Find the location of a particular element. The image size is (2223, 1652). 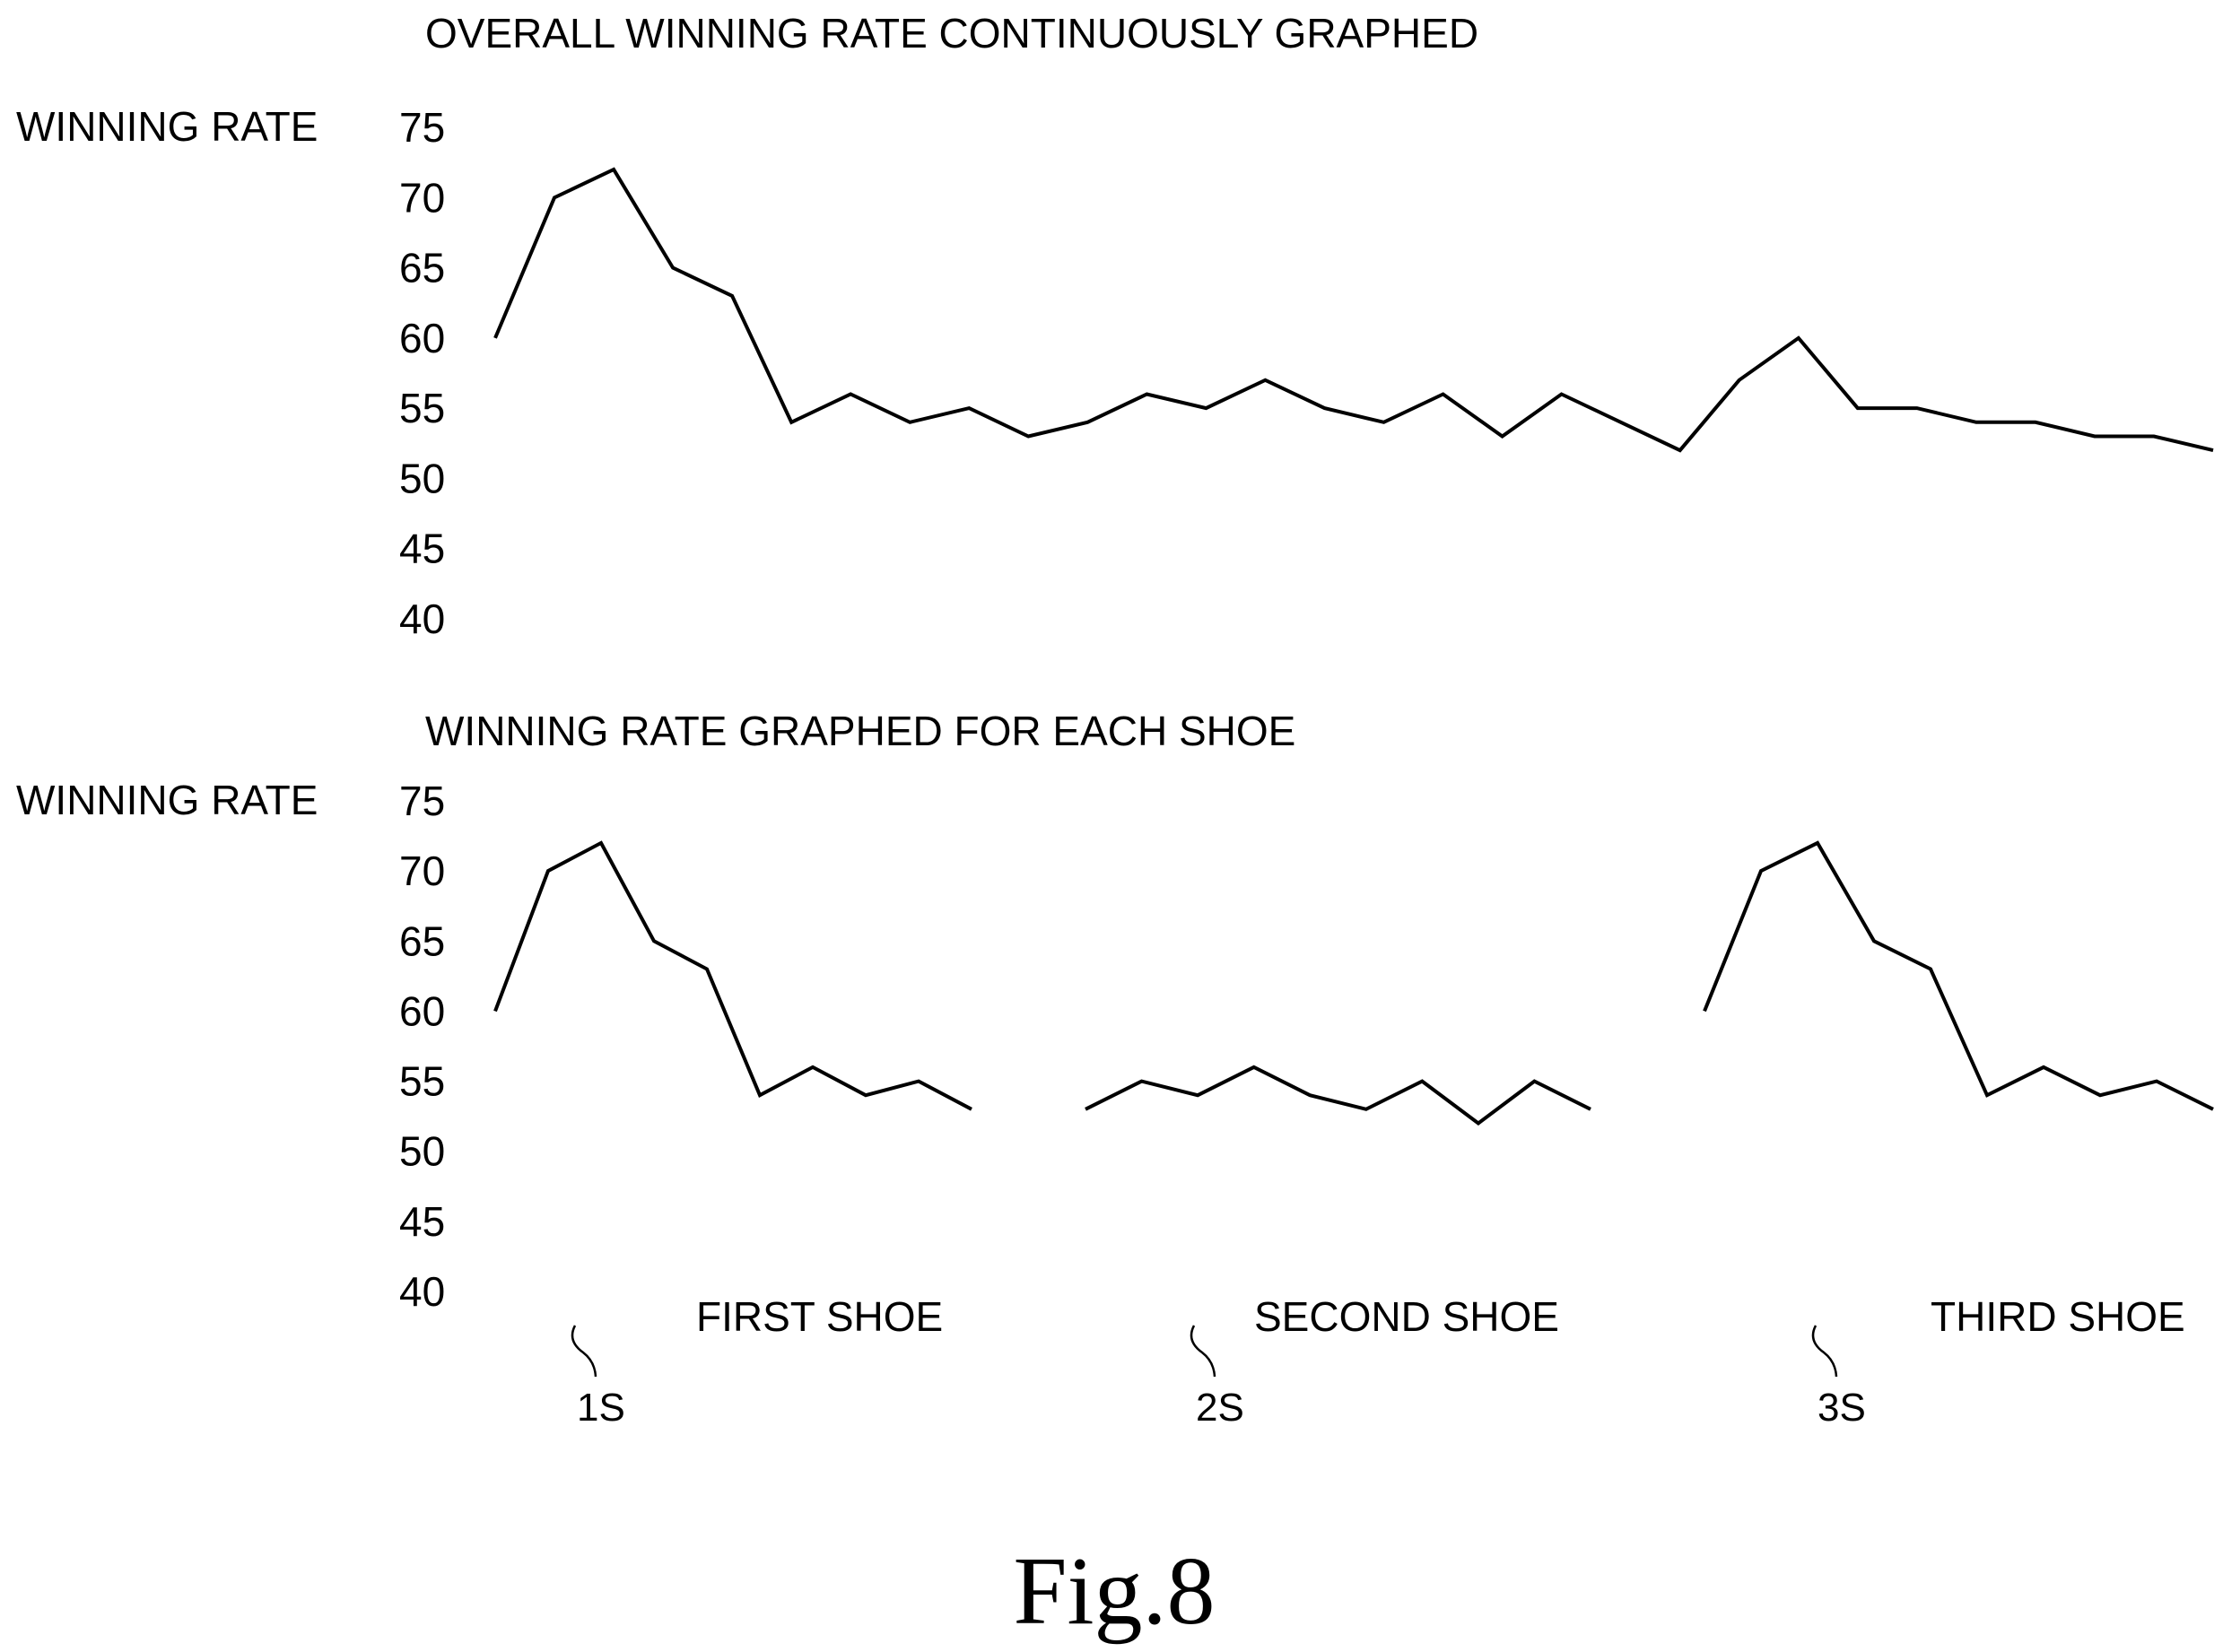

reference-numeral-2s: 2S is located at coordinates (1220, 1408).